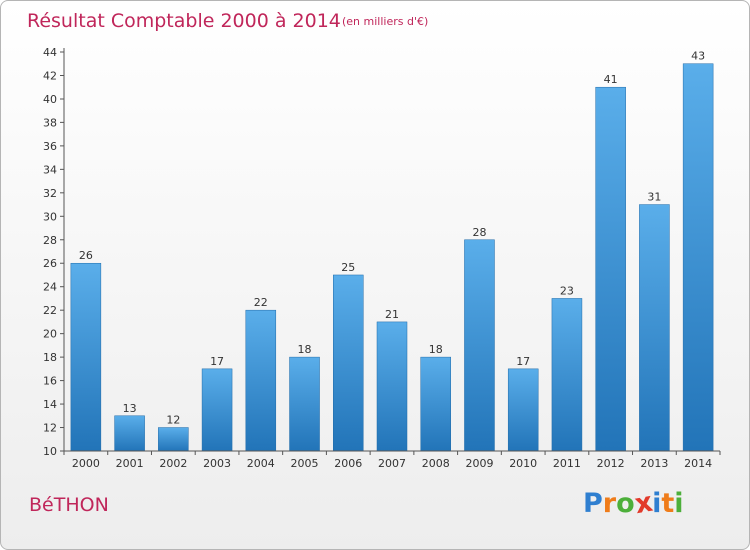  Describe the element at coordinates (435, 404) in the screenshot. I see `bar-2008` at that location.